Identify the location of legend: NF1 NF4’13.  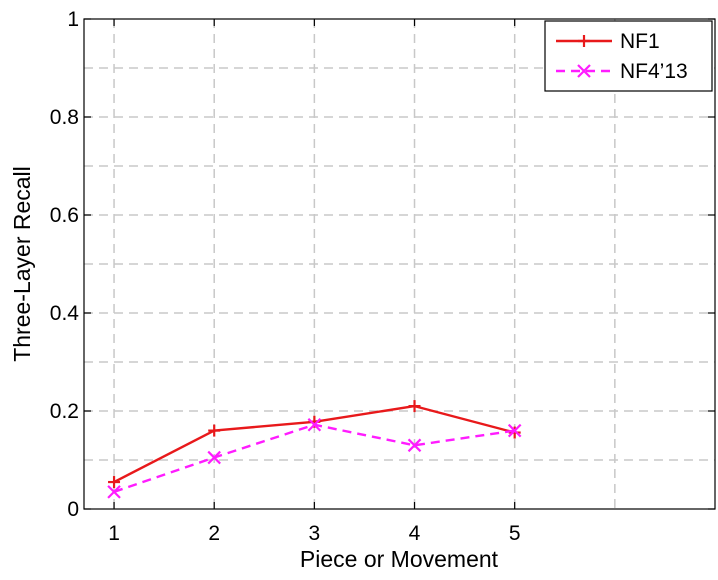
(628, 56).